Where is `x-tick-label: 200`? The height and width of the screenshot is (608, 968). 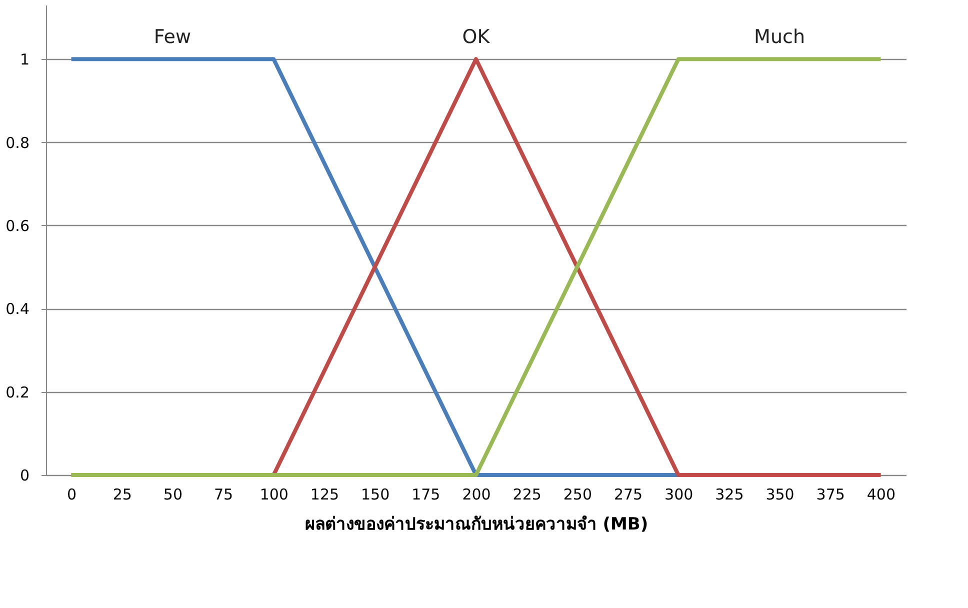 x-tick-label: 200 is located at coordinates (476, 495).